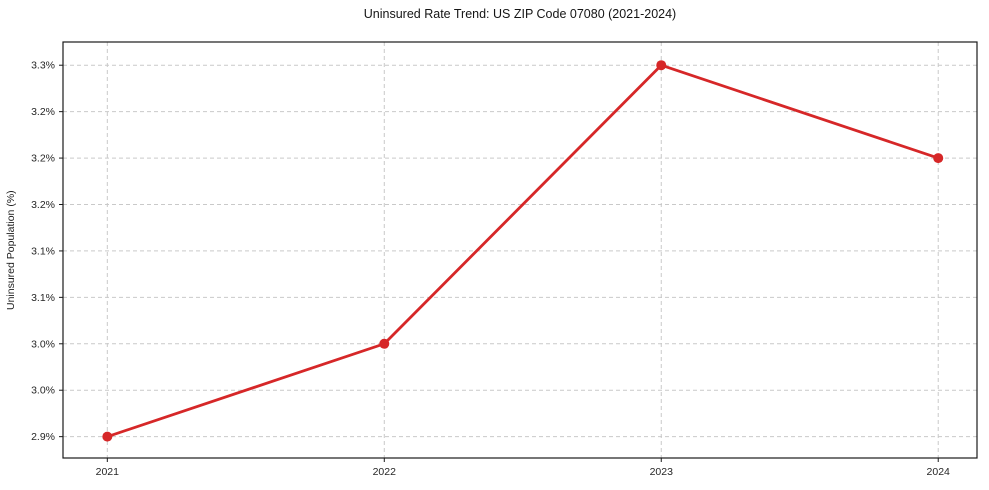  I want to click on x-tick-label: 2024, so click(939, 472).